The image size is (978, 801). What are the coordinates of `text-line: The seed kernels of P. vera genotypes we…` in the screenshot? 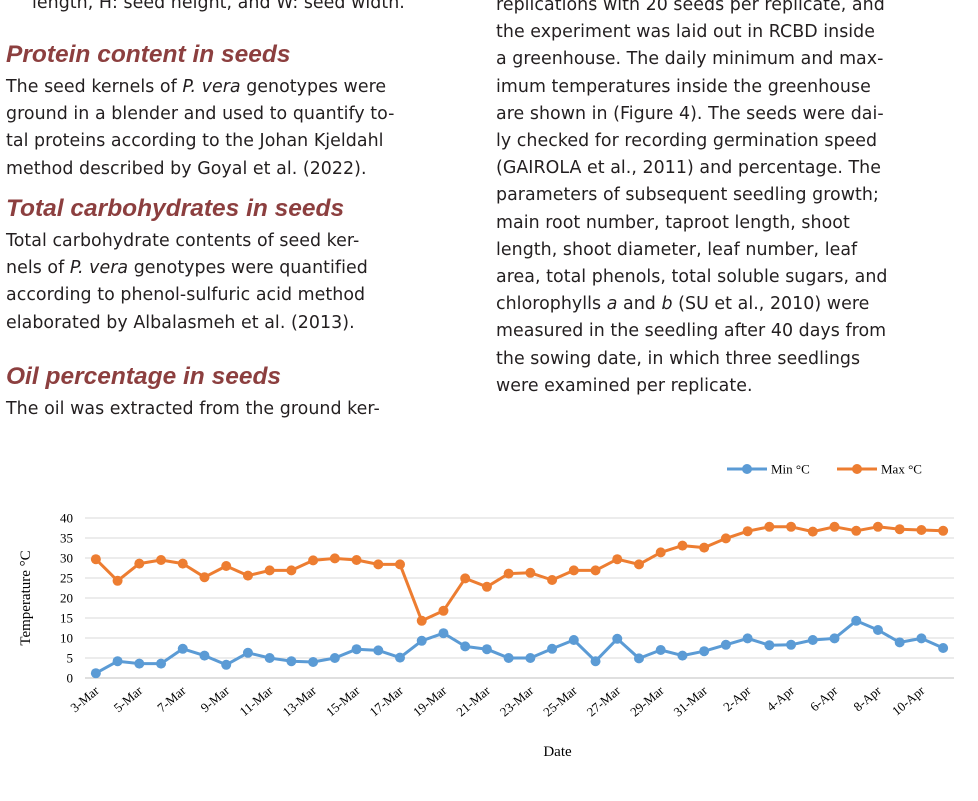 It's located at (196, 87).